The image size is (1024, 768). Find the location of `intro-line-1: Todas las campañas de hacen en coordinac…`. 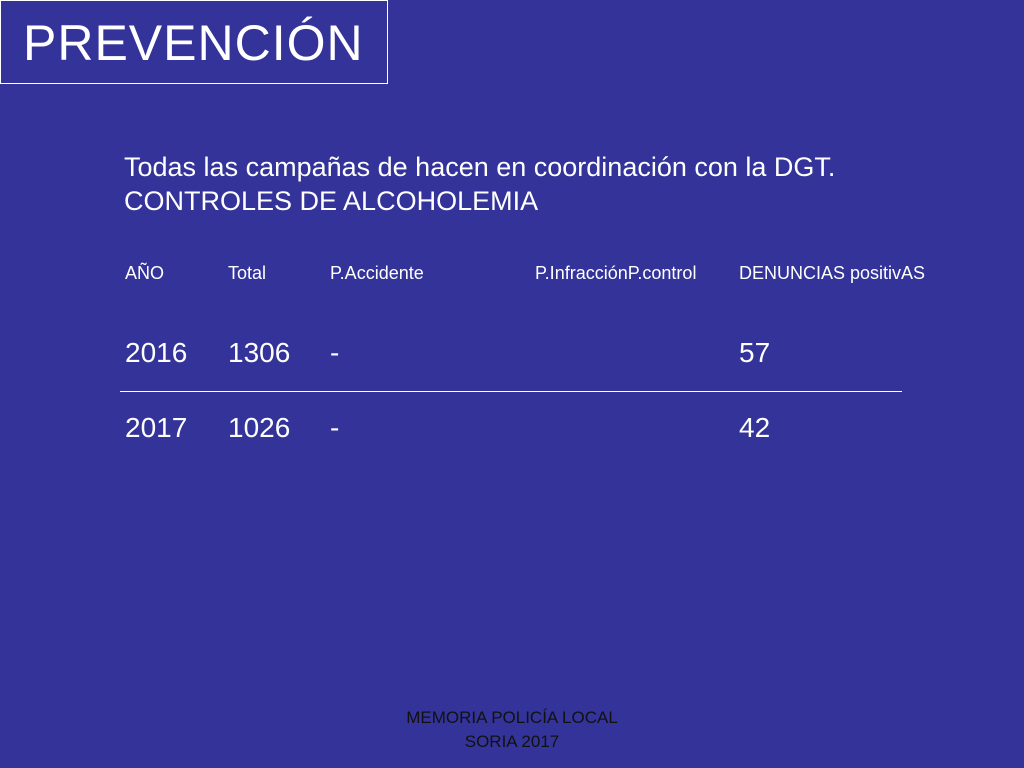

intro-line-1: Todas las campañas de hacen en coordinac… is located at coordinates (480, 167).